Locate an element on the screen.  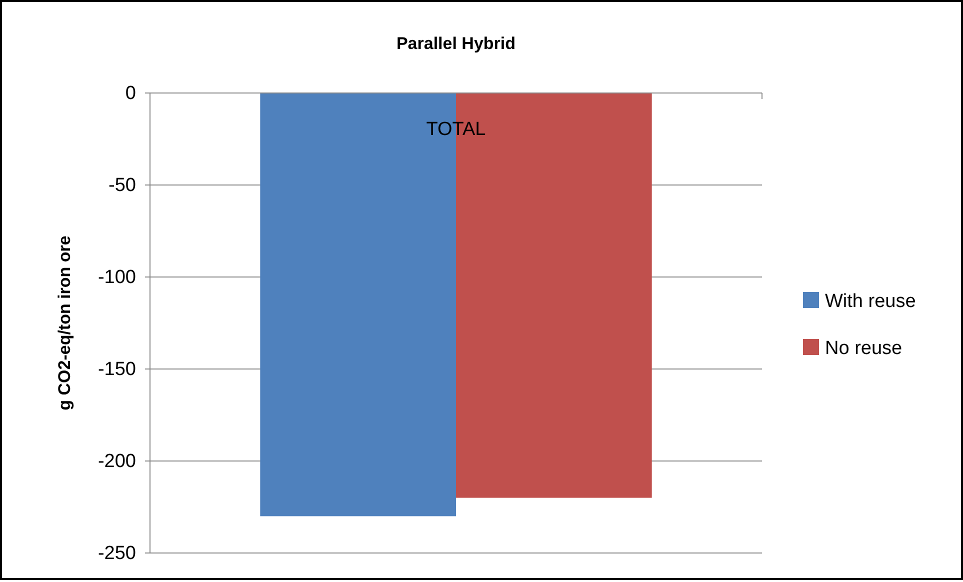
y-tick-label: -100 is located at coordinates (117, 277).